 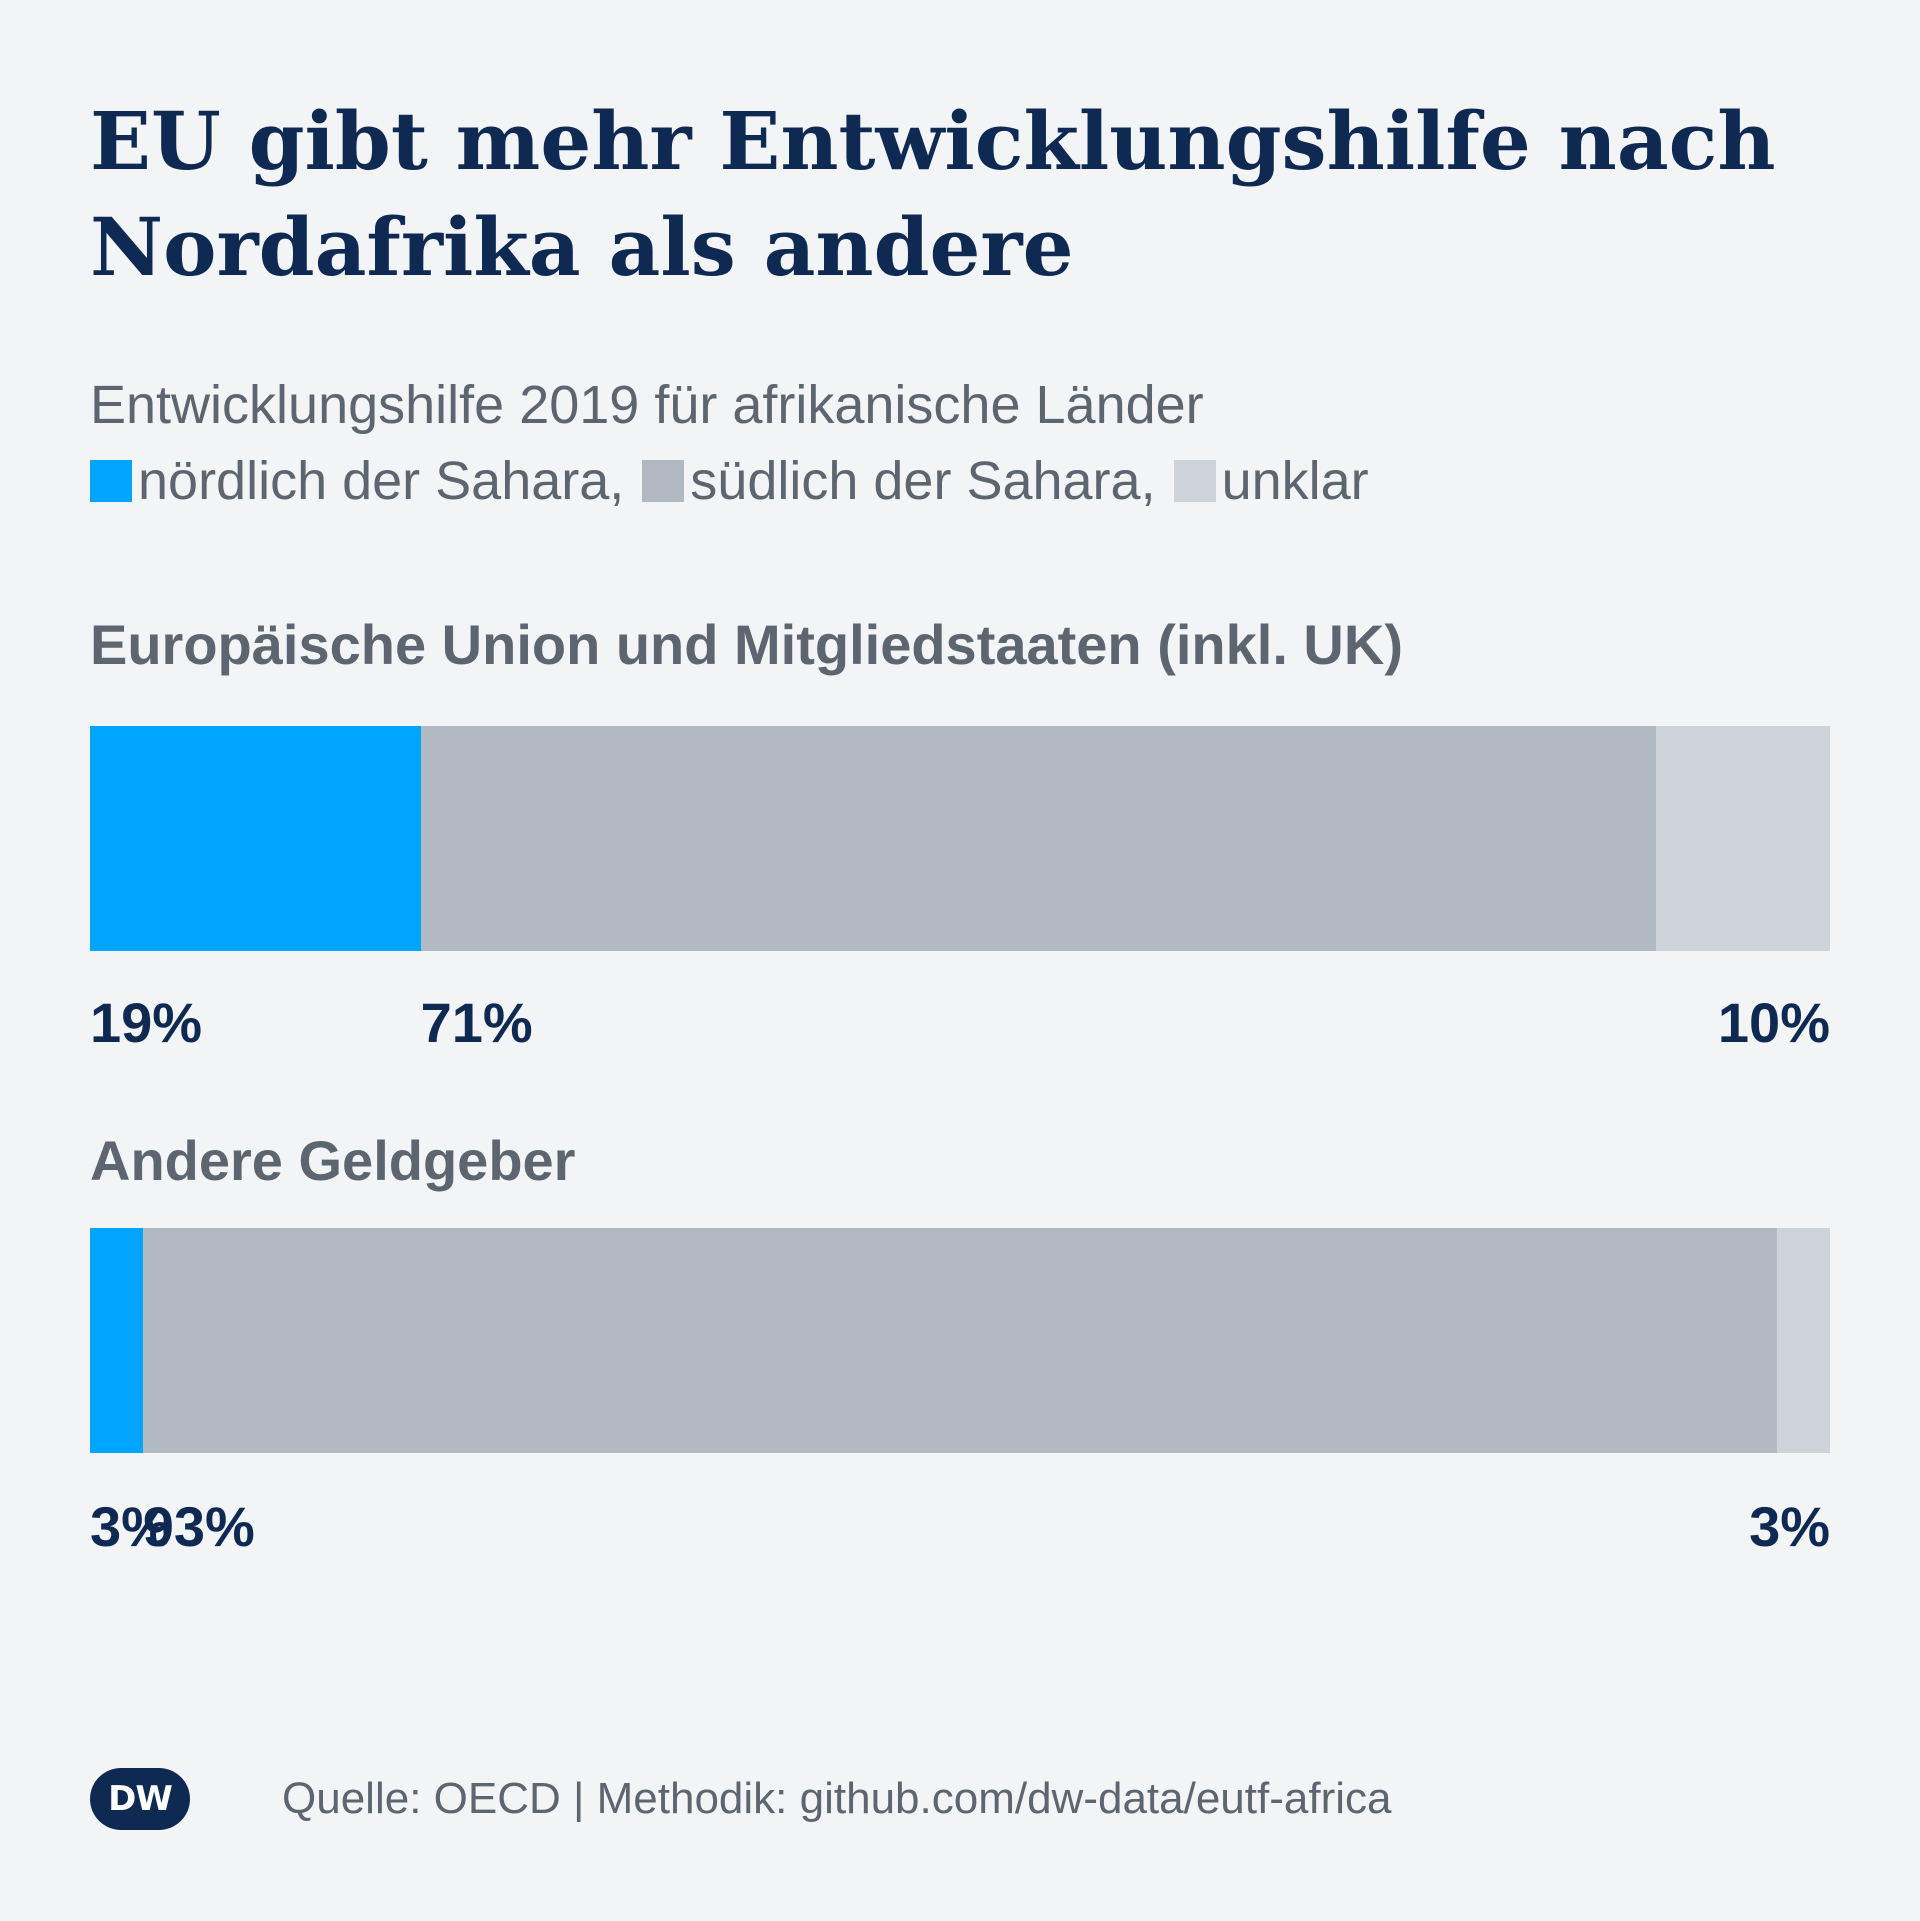 I want to click on value-labels-eu: 19% 71% 10%, so click(x=960, y=1025).